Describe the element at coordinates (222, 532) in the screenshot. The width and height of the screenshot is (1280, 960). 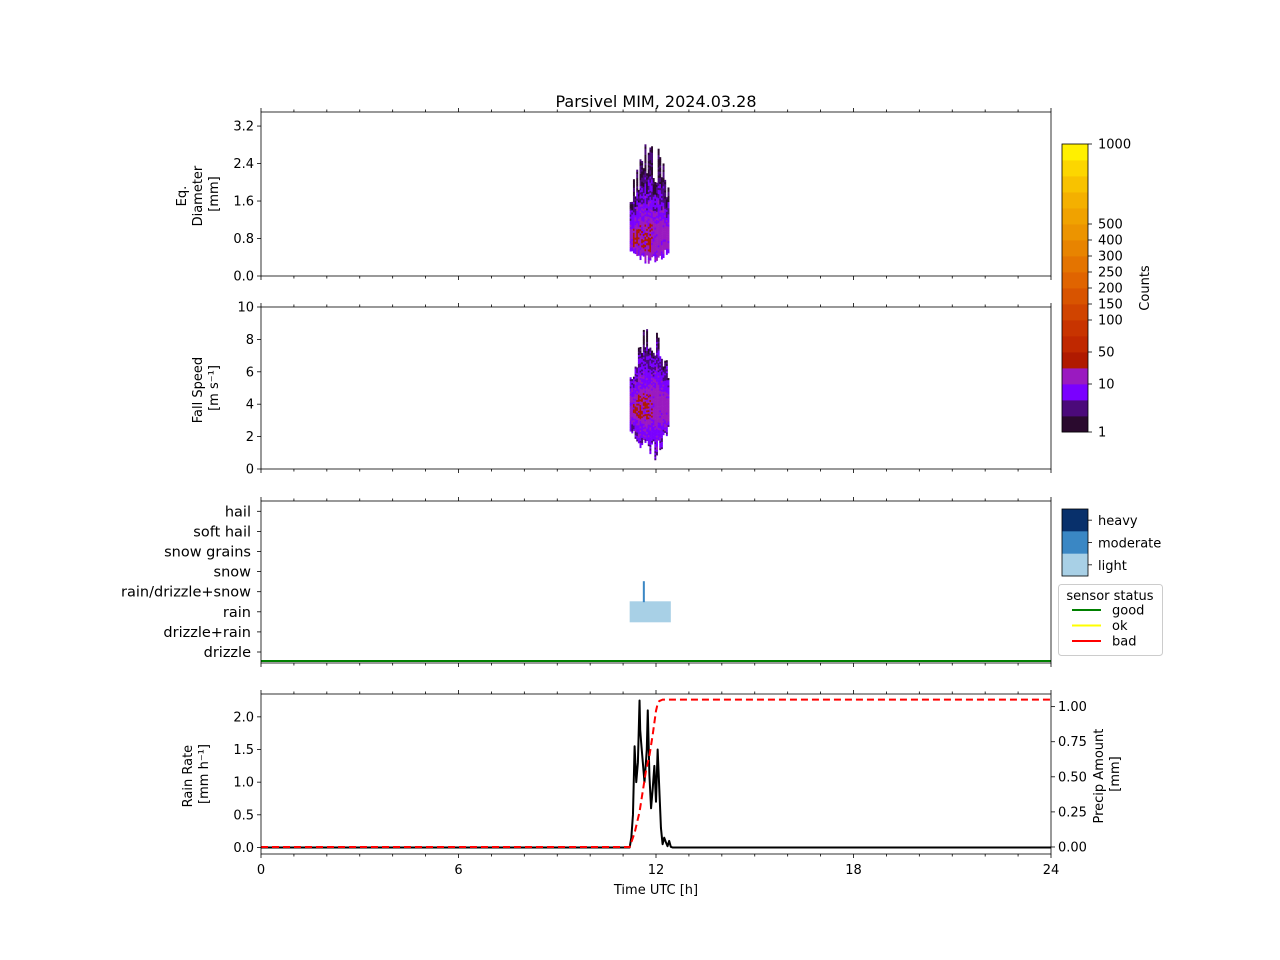
I see `category-label: soft hail` at that location.